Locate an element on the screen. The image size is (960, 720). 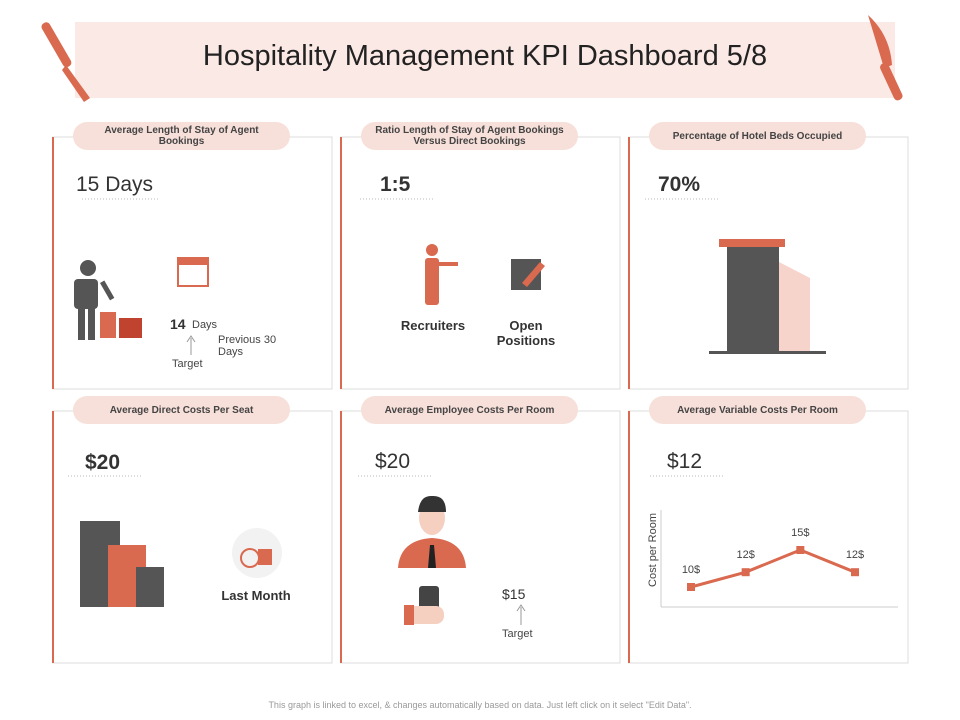
current-unit: Days is located at coordinates (205, 325).